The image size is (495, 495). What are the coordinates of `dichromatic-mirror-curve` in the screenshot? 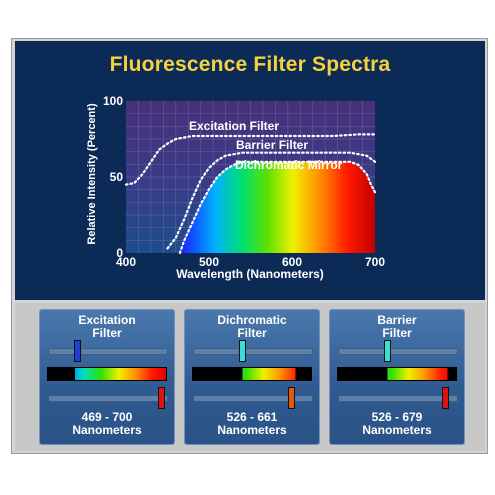 It's located at (277, 207).